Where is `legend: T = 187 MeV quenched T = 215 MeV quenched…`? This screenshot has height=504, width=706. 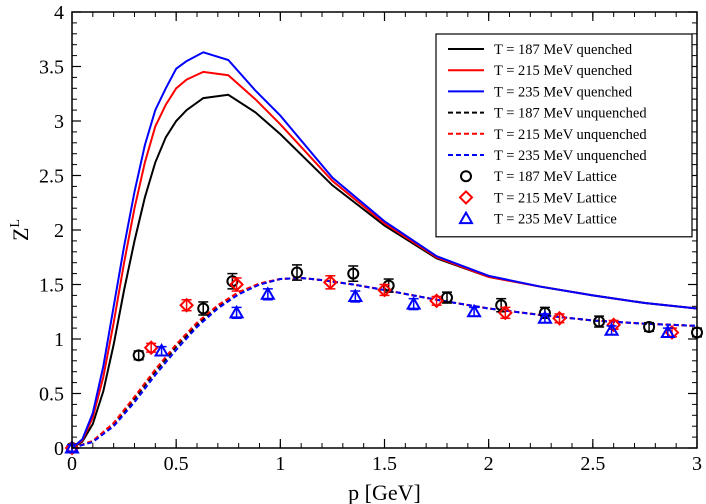
legend: T = 187 MeV quenched T = 215 MeV quenched… is located at coordinates (564, 135).